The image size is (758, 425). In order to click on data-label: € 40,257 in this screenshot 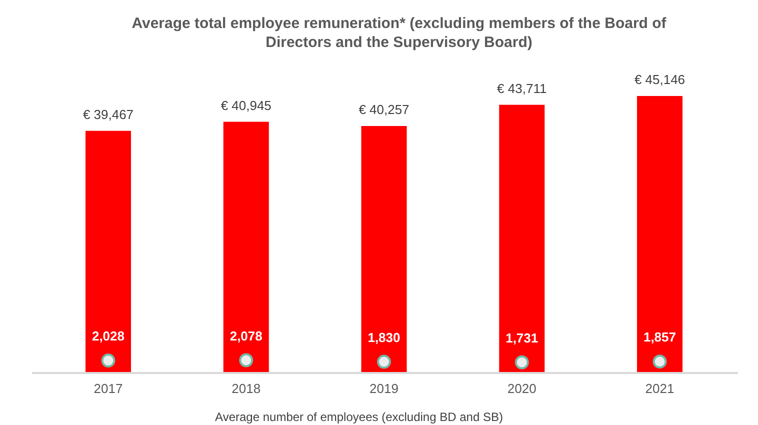, I will do `click(384, 109)`.